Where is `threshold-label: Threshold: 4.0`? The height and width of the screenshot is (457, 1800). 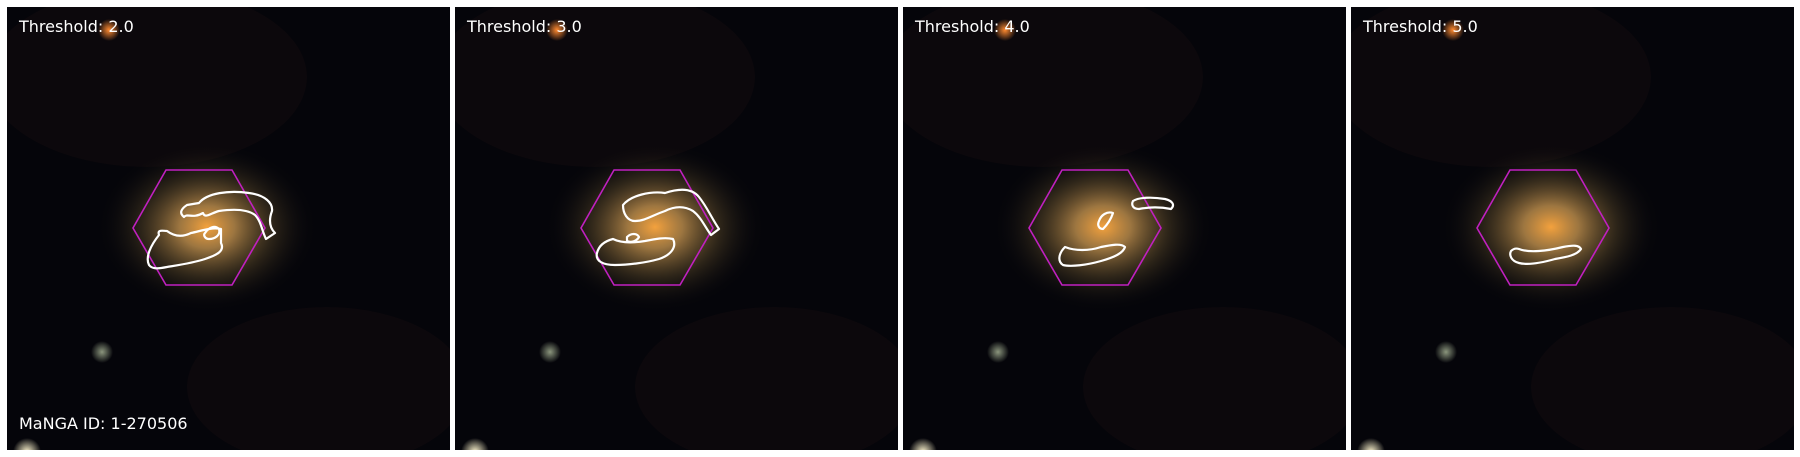 threshold-label: Threshold: 4.0 is located at coordinates (972, 26).